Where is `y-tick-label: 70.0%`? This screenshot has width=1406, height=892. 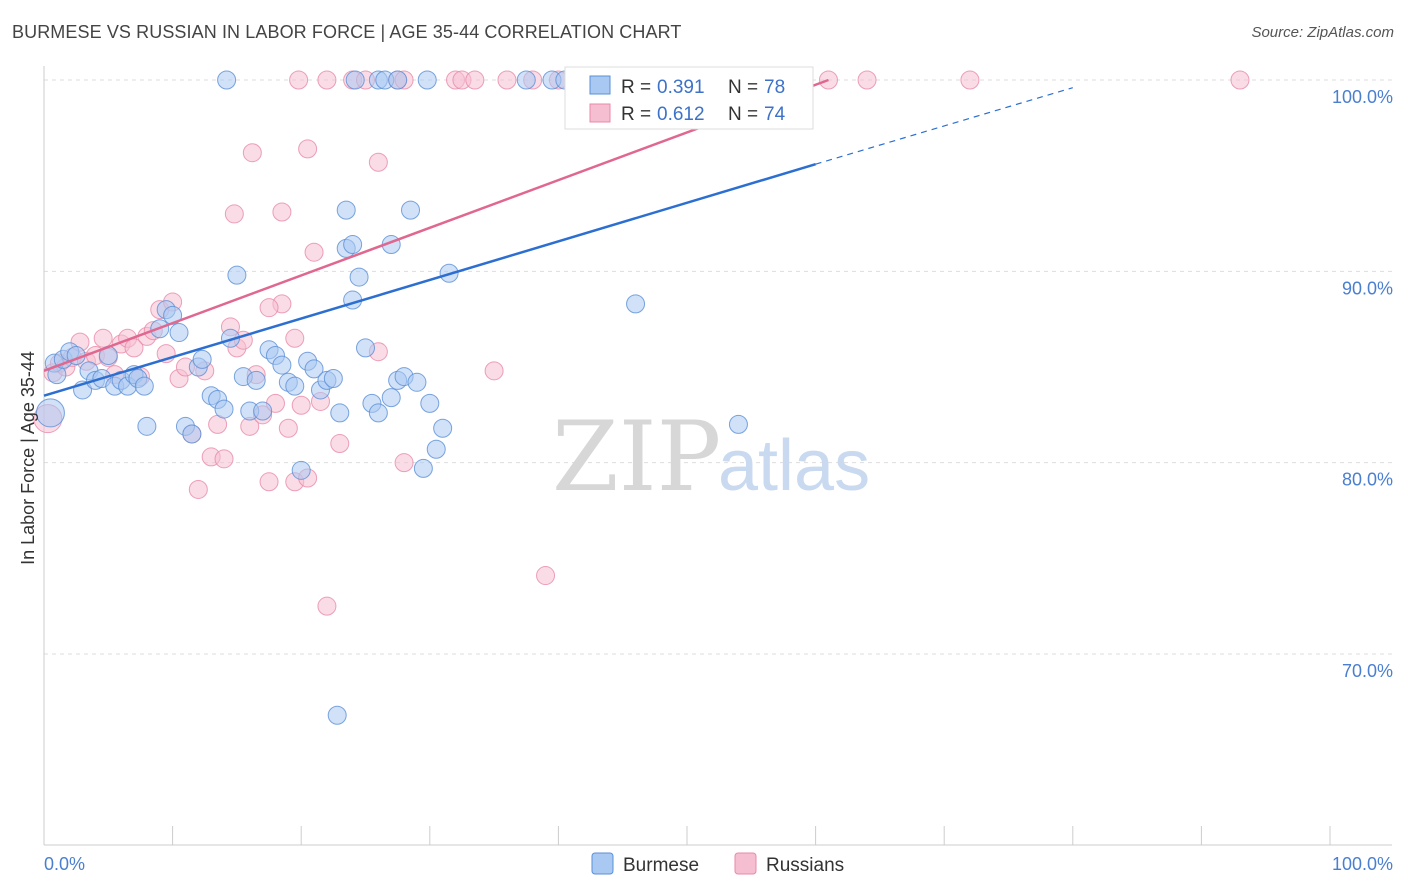 y-tick-label: 70.0% is located at coordinates (1367, 671).